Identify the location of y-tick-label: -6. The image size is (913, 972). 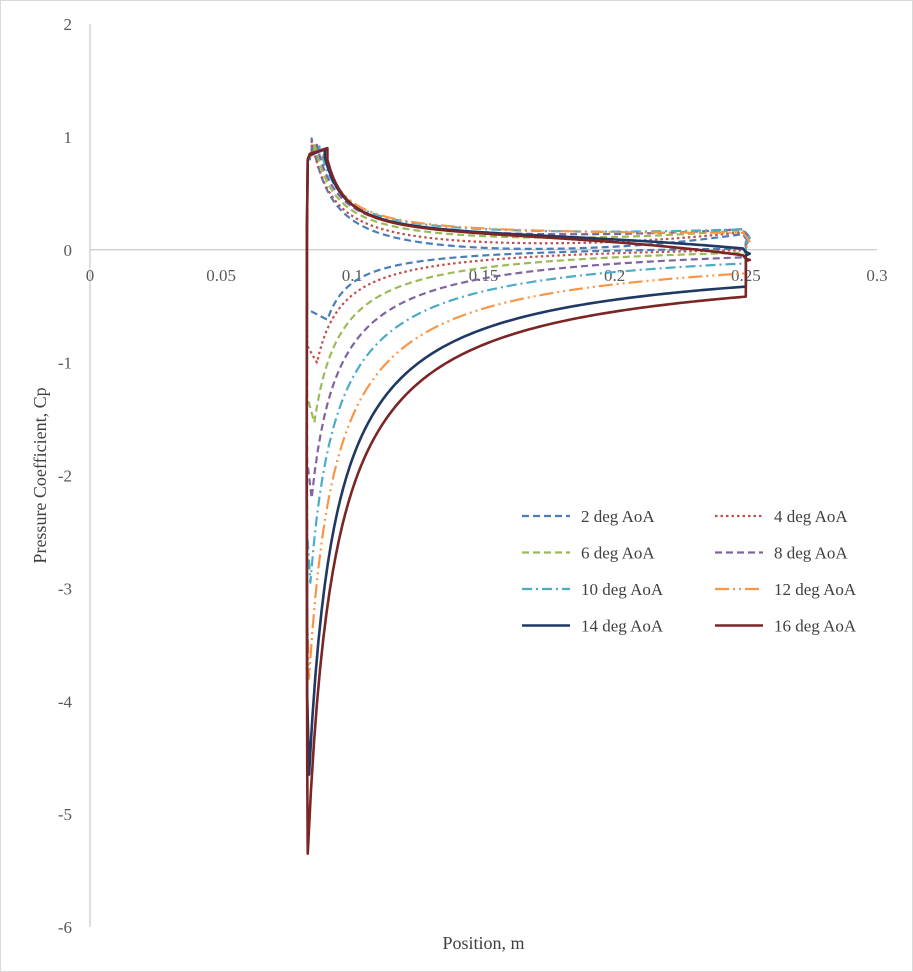
(65, 927).